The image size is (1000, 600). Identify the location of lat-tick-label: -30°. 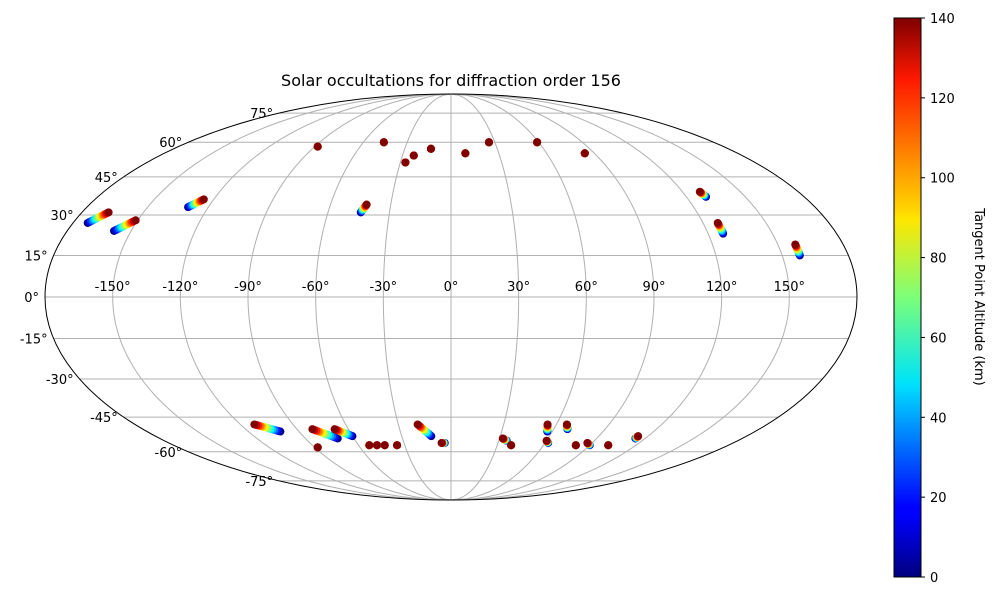
(60, 380).